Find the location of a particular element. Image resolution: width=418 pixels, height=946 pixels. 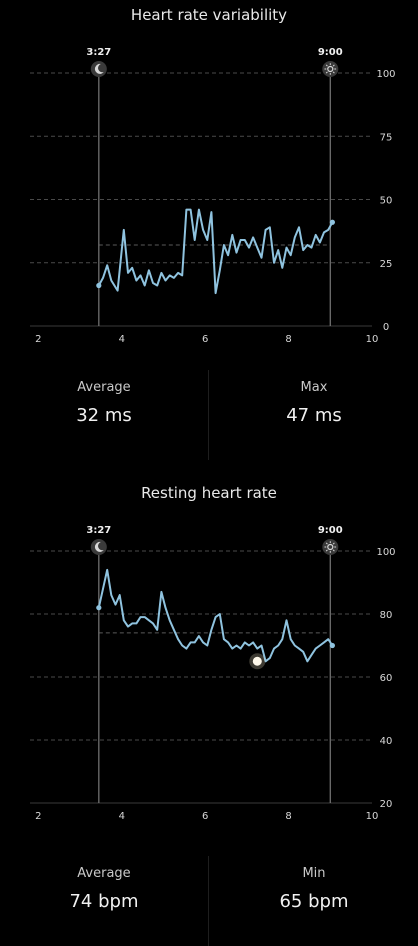

rhr-stat-min: Min 65 bpm is located at coordinates (314, 889).